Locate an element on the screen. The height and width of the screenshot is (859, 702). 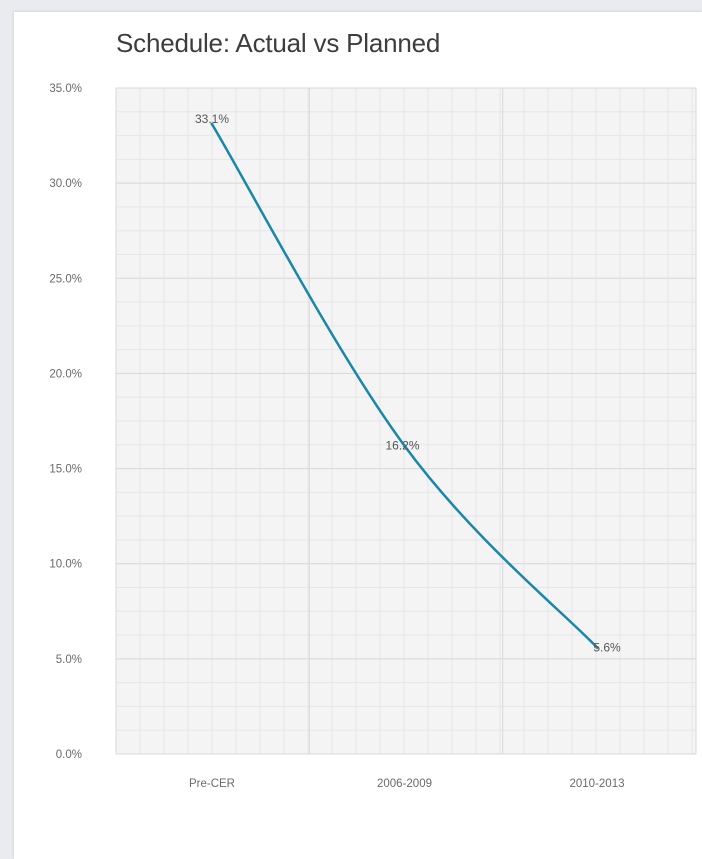
x-tick-label: 2010-2013 is located at coordinates (597, 784).